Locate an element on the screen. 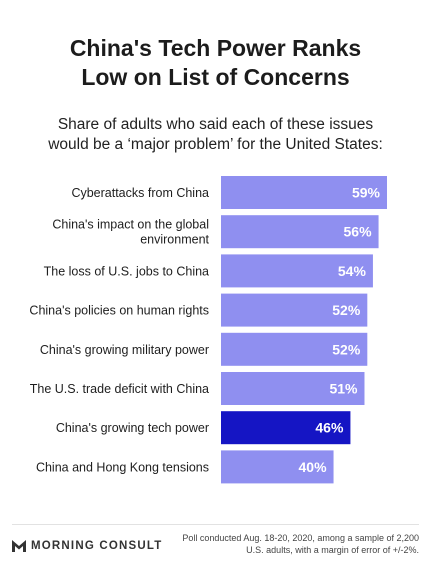 This screenshot has width=431, height=566. category-label: China's growing tech power is located at coordinates (132, 428).